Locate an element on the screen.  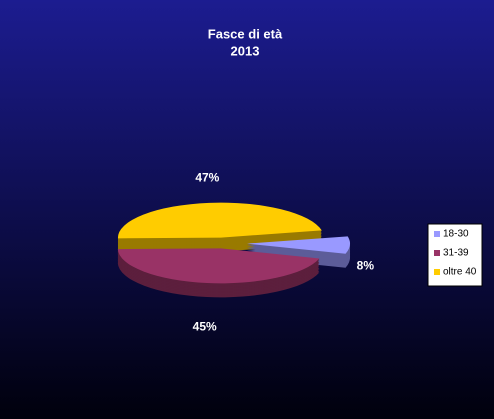
legend-label: oltre 40 is located at coordinates (460, 272).